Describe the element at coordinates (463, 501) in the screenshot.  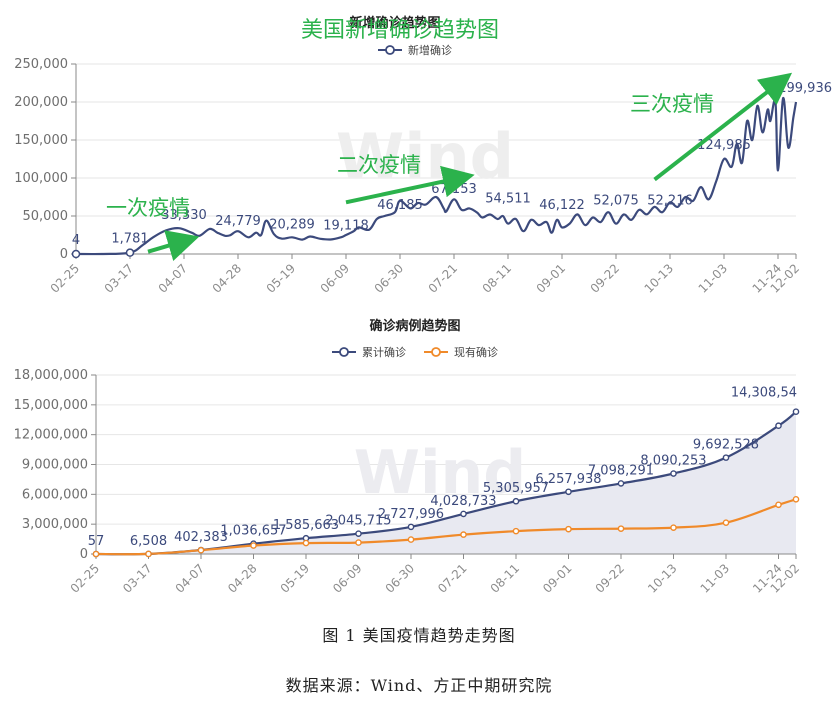
I see `data-label: 4,028,733` at that location.